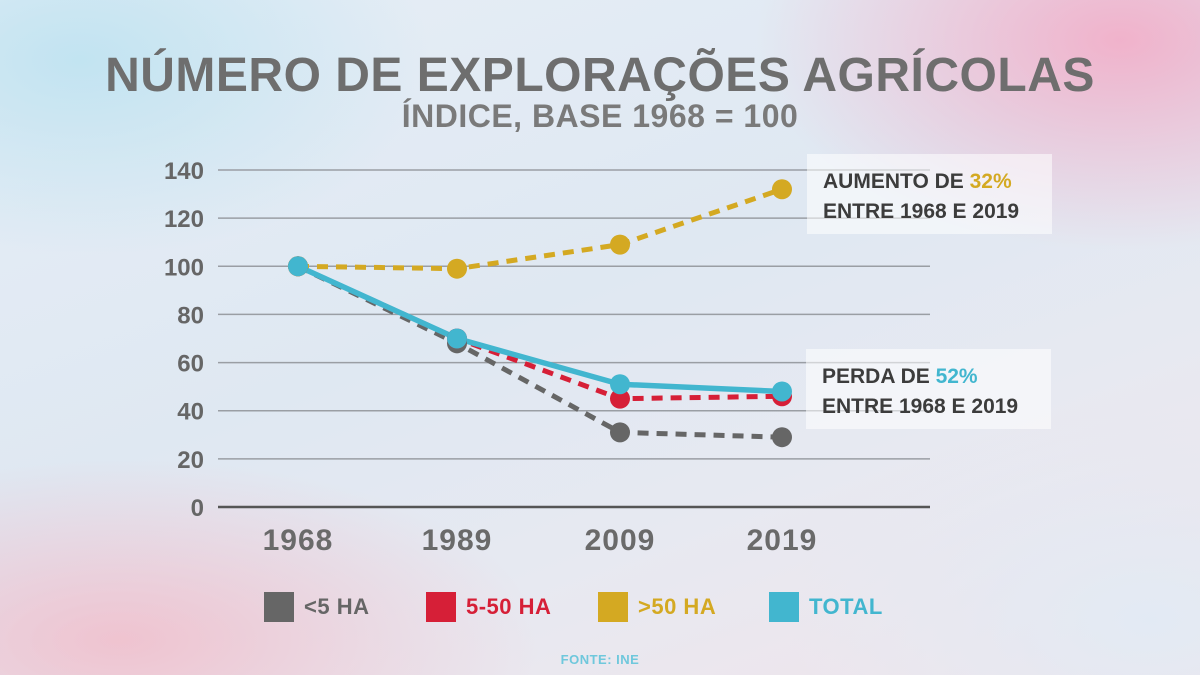 The image size is (1200, 675). Describe the element at coordinates (197, 508) in the screenshot. I see `y-tick-label: 0` at that location.